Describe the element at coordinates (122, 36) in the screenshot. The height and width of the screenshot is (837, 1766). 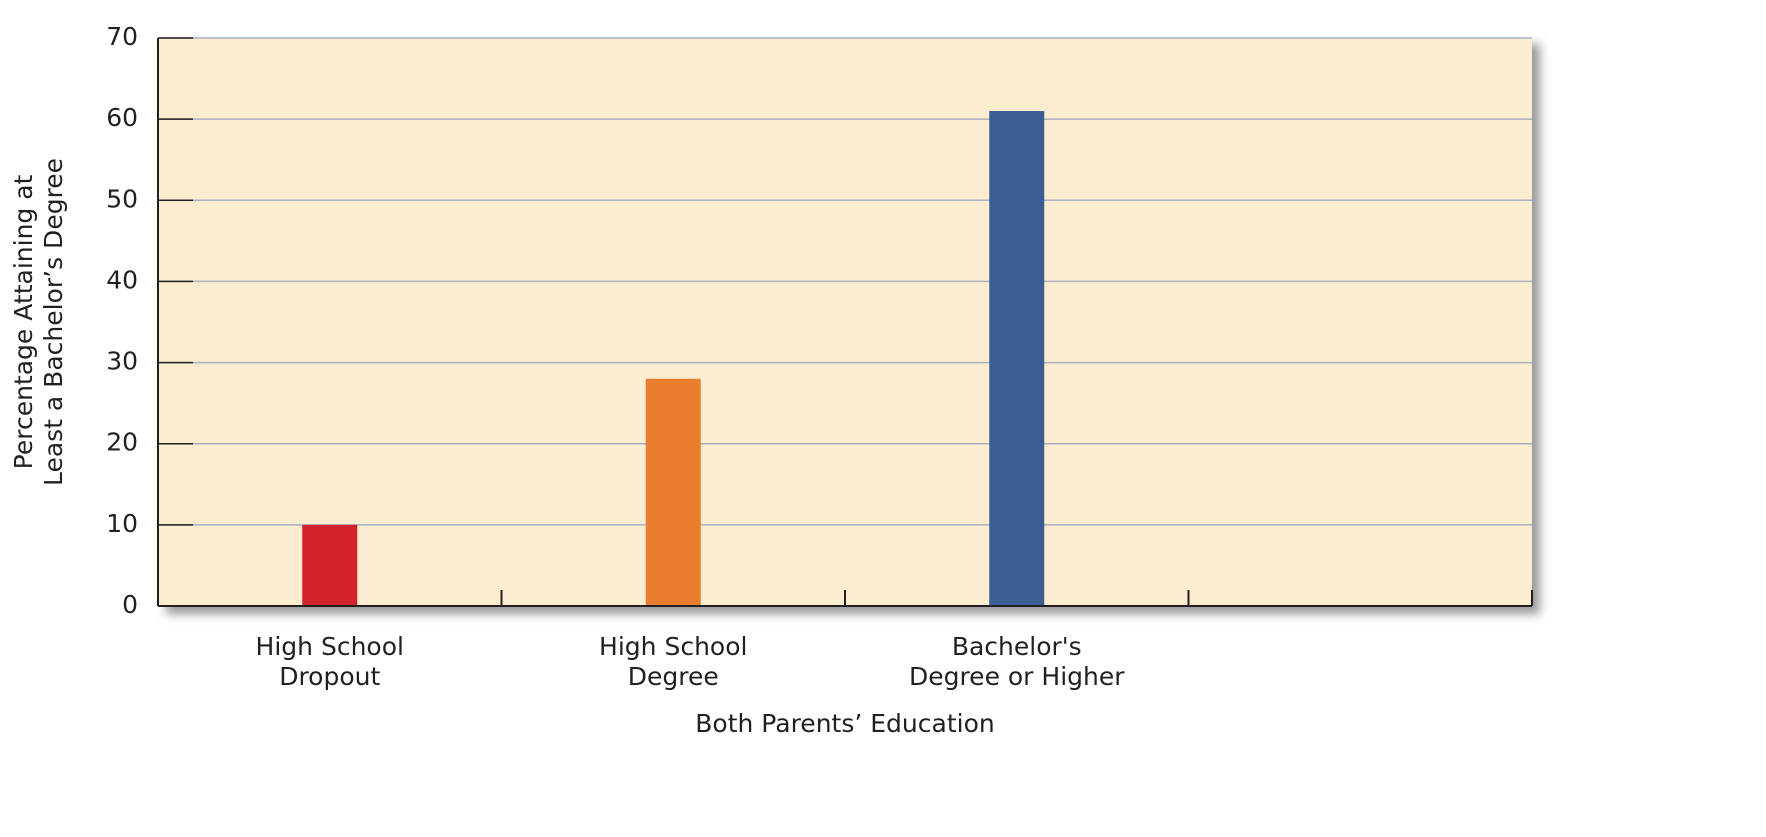
I see `y-tick-label: 70` at that location.